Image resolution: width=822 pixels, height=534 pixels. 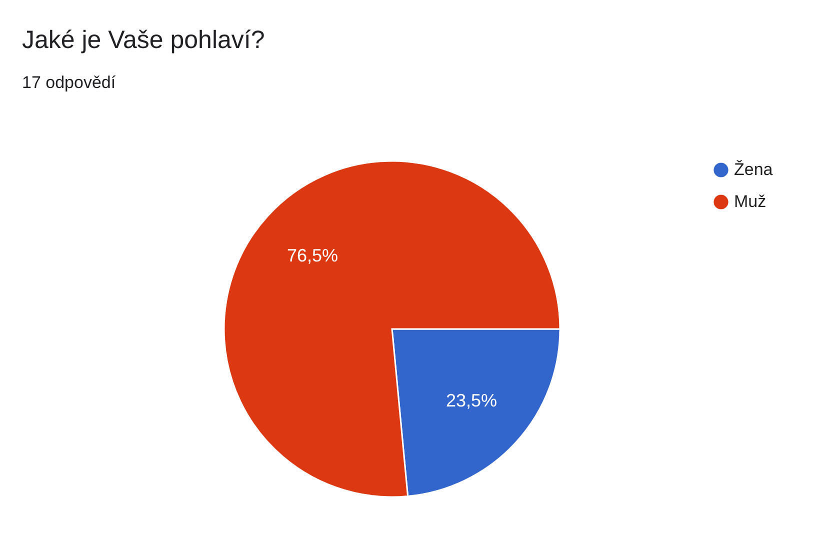 What do you see at coordinates (472, 400) in the screenshot?
I see `data-label: 23,5%` at bounding box center [472, 400].